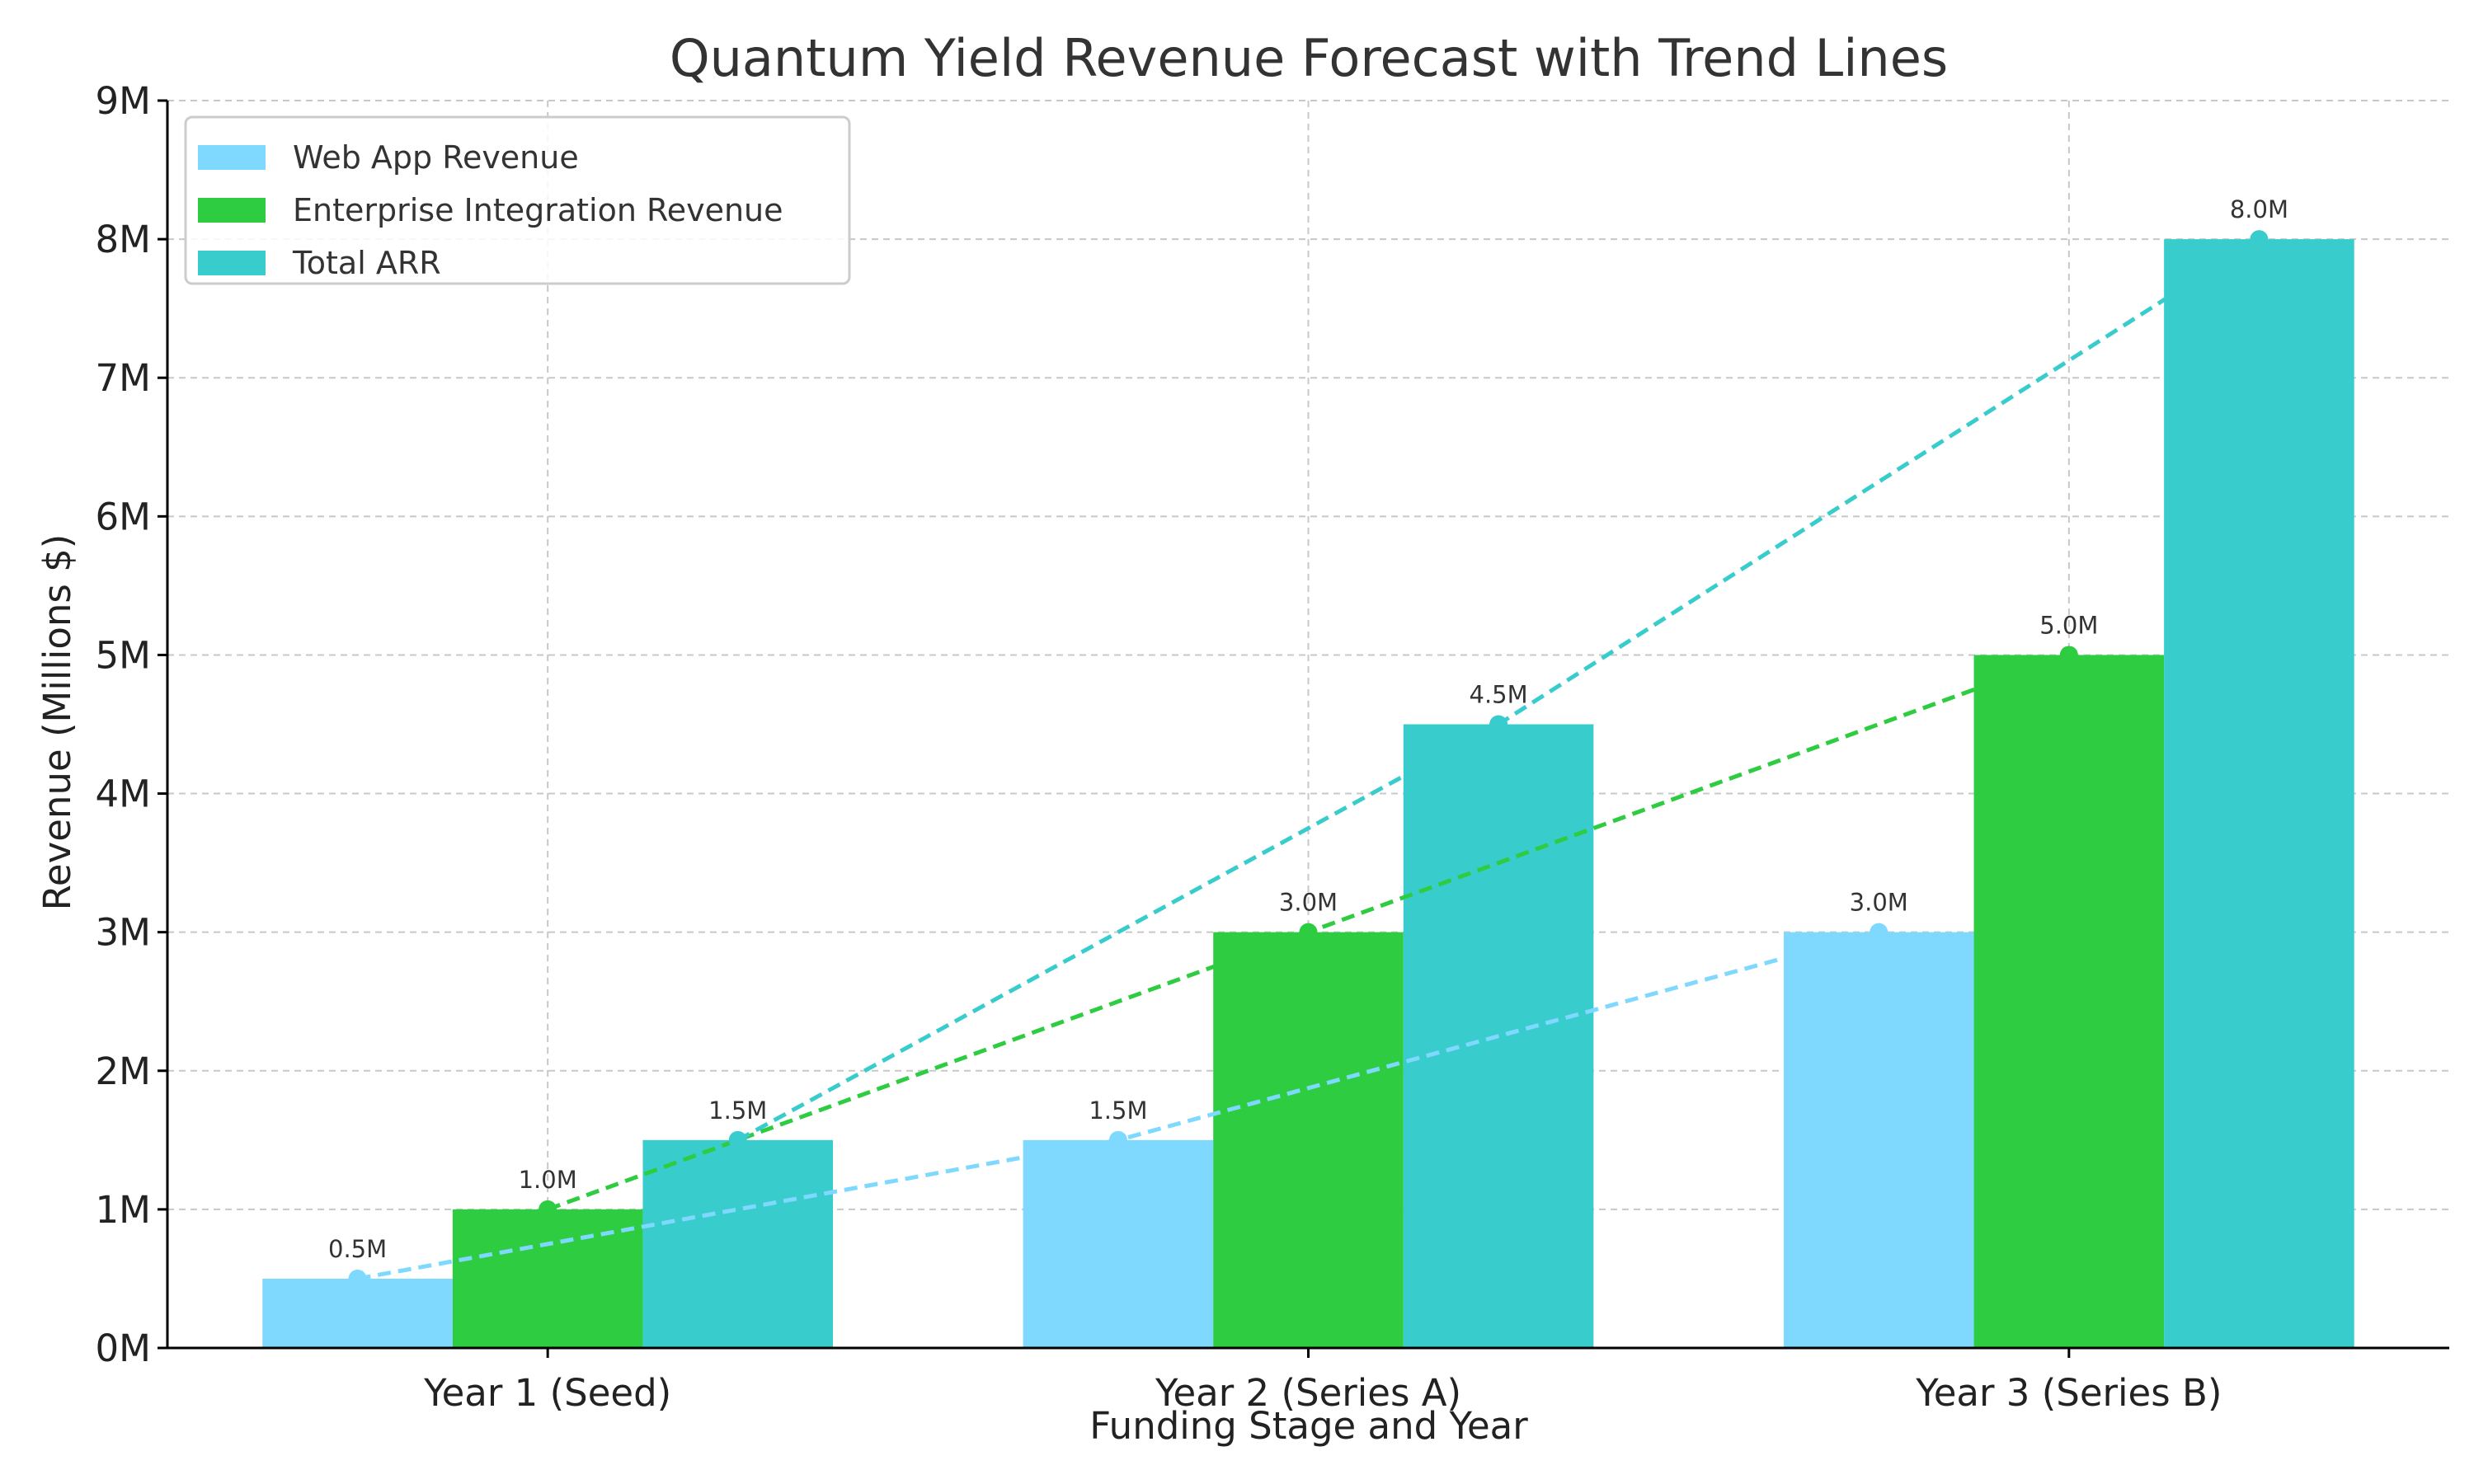  What do you see at coordinates (1499, 695) in the screenshot?
I see `data-label: 4.5M` at bounding box center [1499, 695].